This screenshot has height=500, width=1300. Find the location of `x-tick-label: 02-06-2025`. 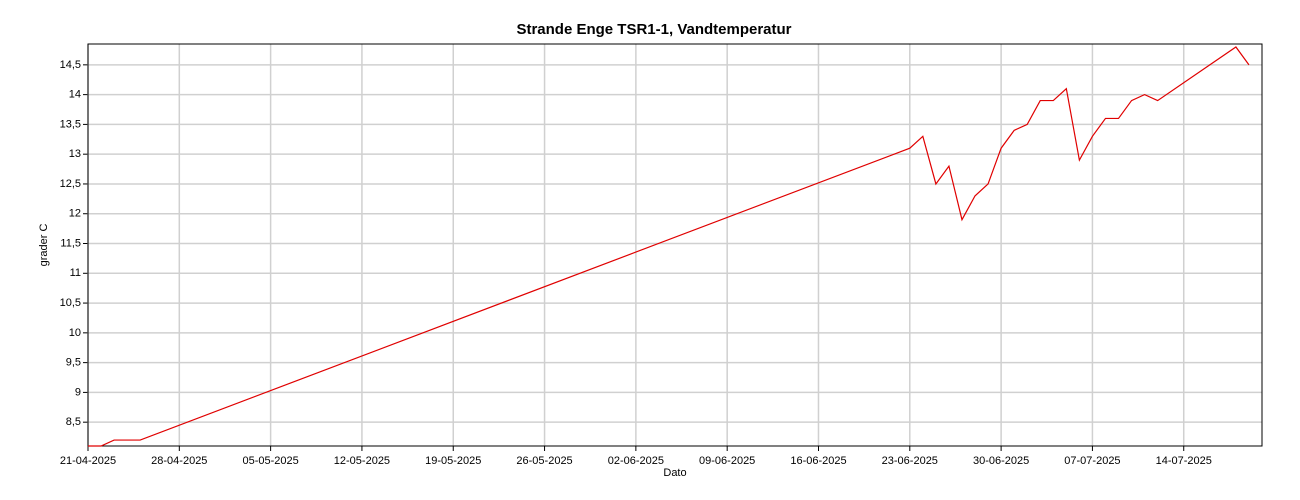

x-tick-label: 02-06-2025 is located at coordinates (636, 461).